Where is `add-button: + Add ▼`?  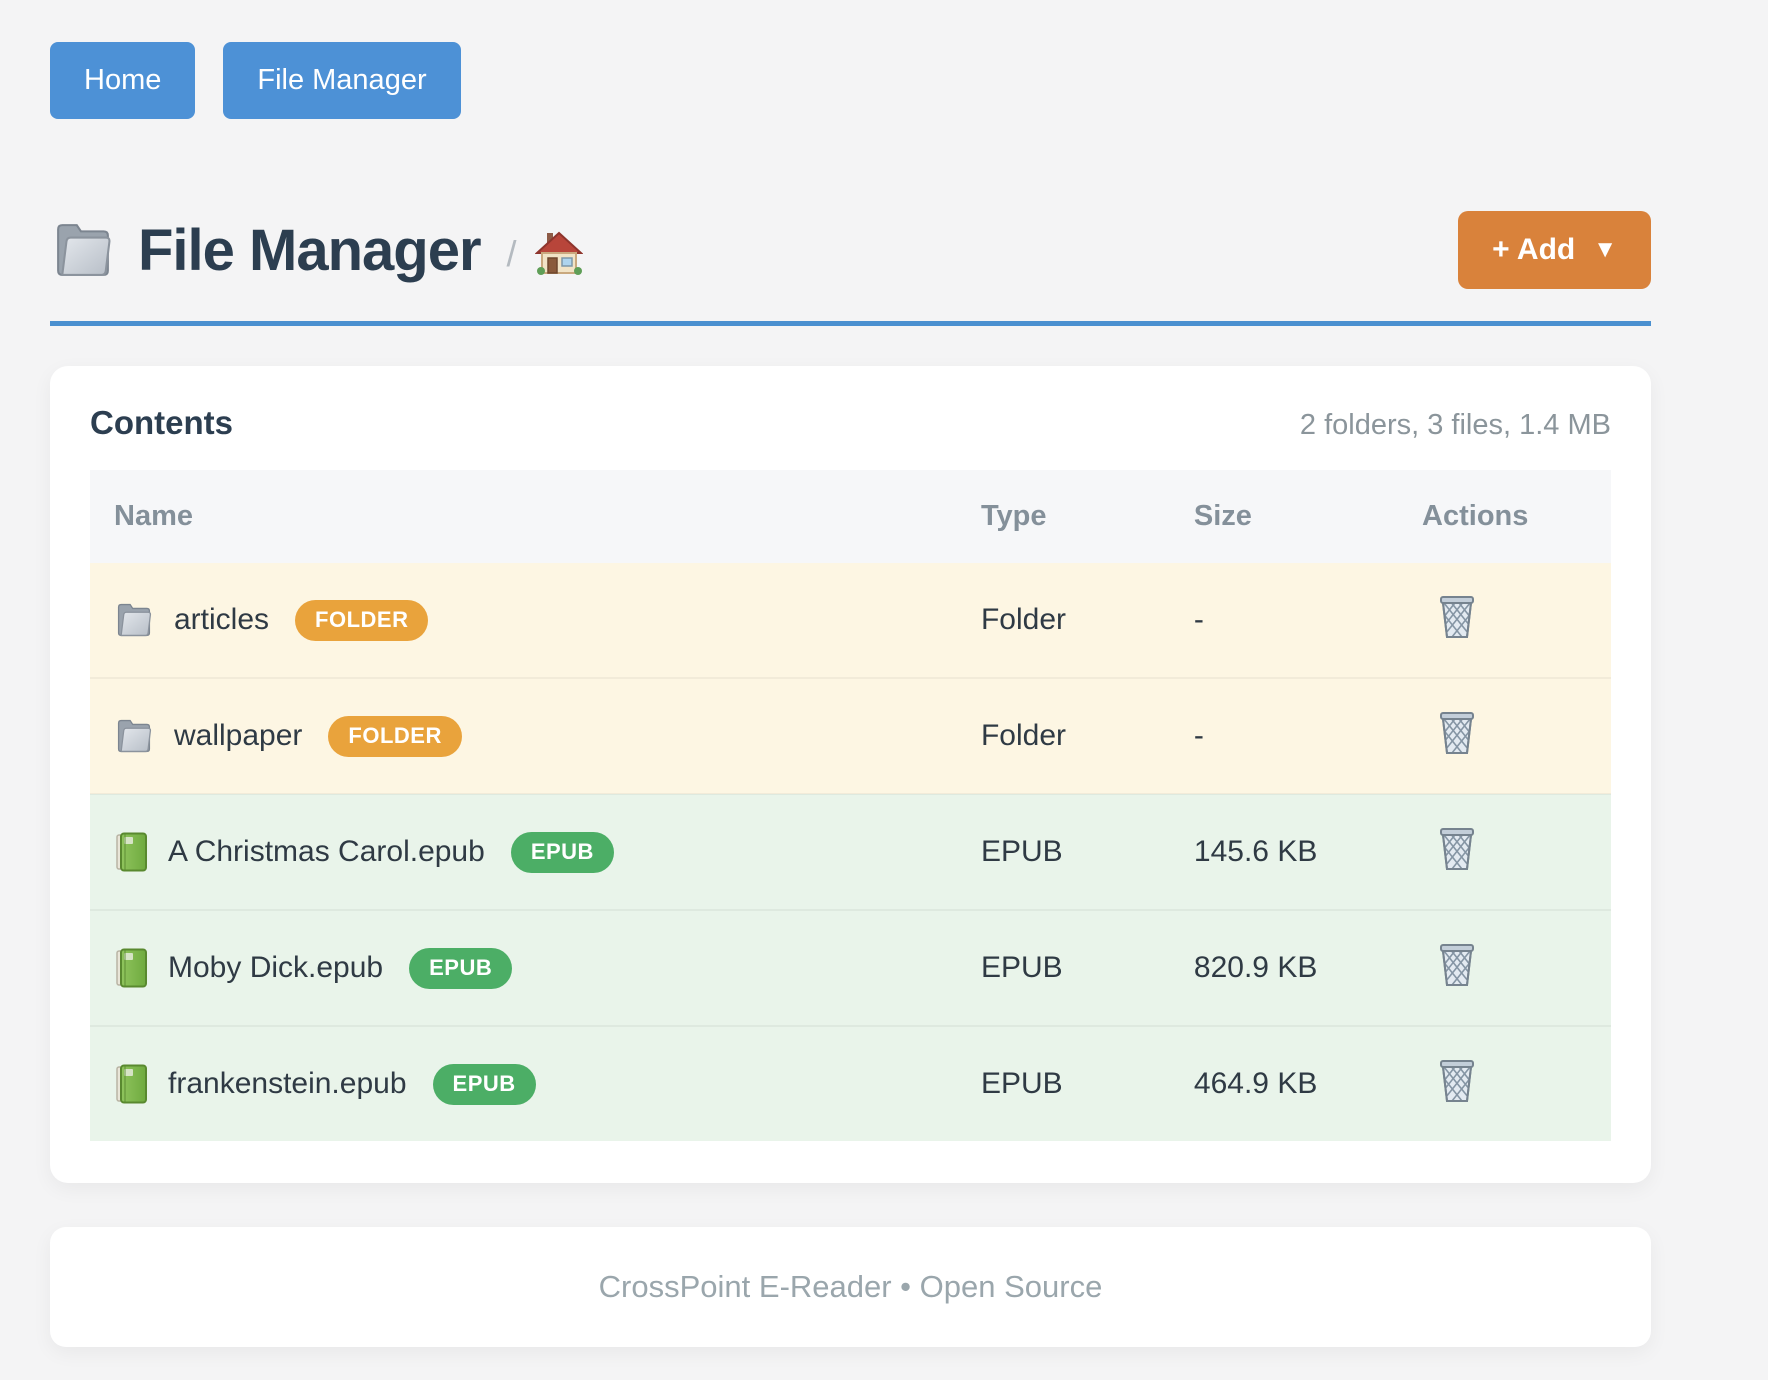
add-button: + Add ▼ is located at coordinates (1554, 250).